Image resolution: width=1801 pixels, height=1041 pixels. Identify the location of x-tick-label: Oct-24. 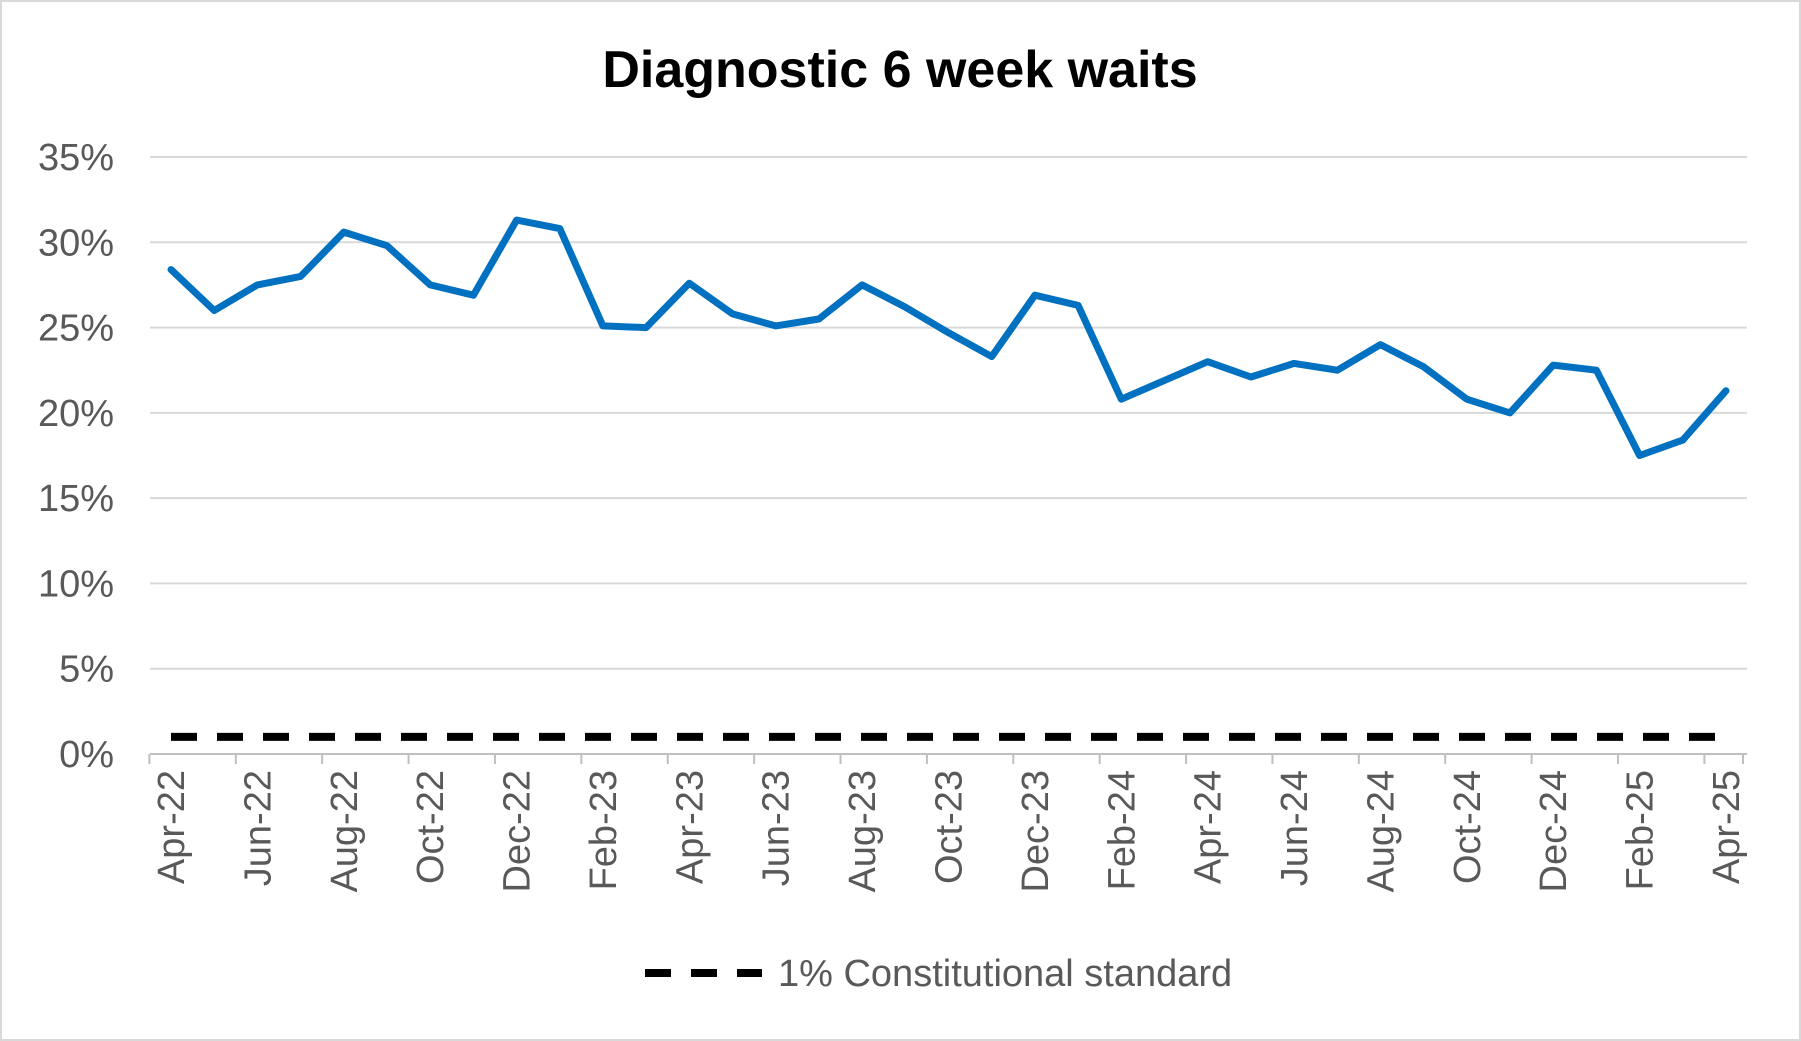
(1468, 827).